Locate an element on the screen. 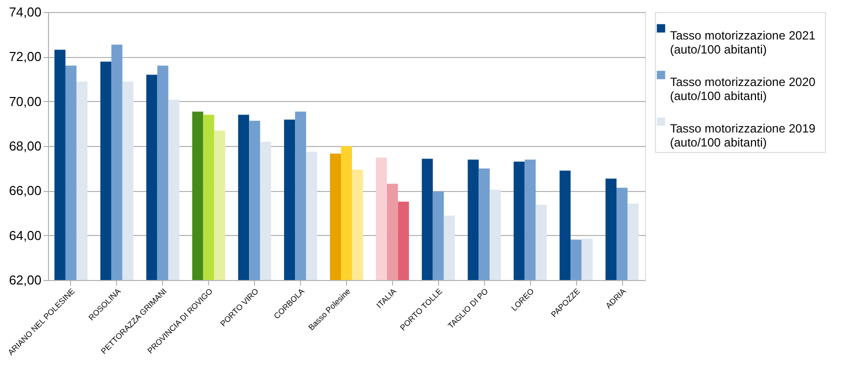 The image size is (862, 368). y-tick-label: 64,00 is located at coordinates (25, 235).